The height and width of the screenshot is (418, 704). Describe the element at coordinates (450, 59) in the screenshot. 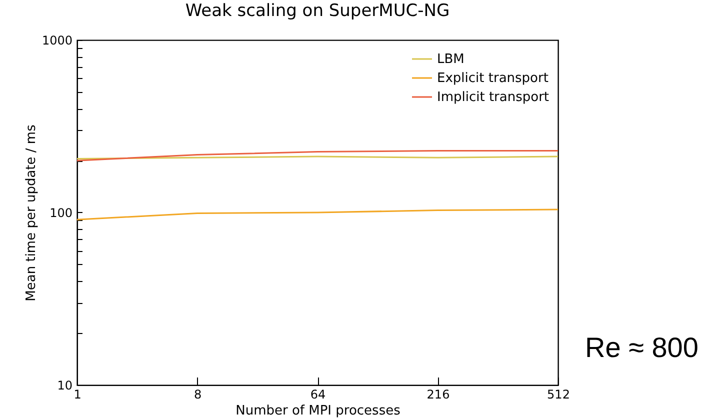

I see `legend-label: LBM` at that location.